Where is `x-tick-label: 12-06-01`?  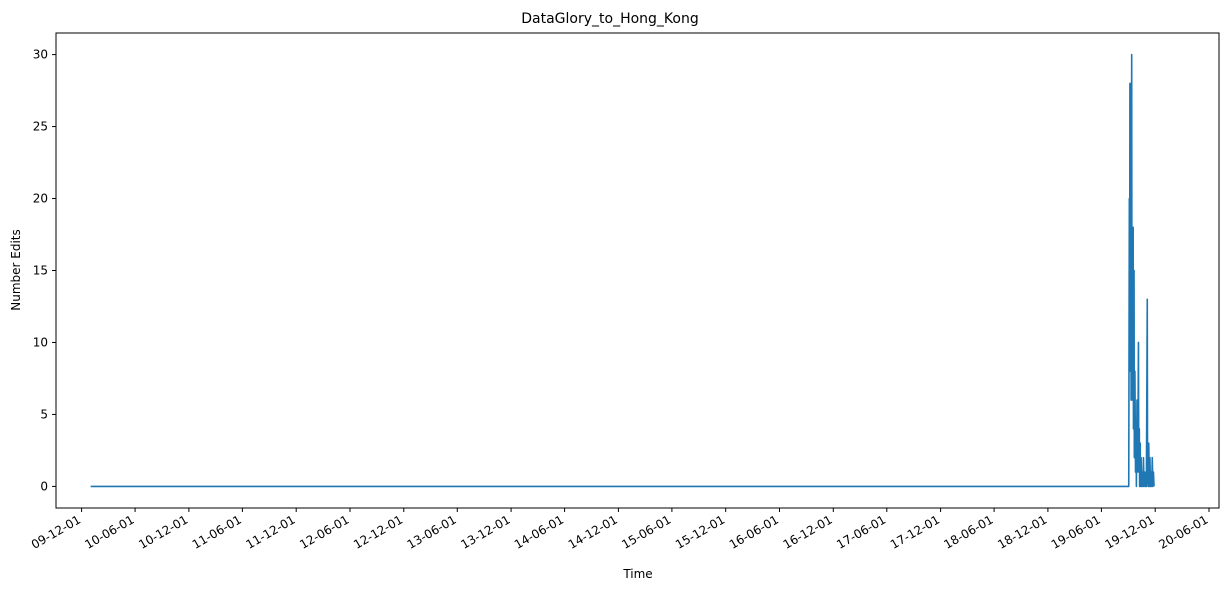
x-tick-label: 12-06-01 is located at coordinates (324, 531).